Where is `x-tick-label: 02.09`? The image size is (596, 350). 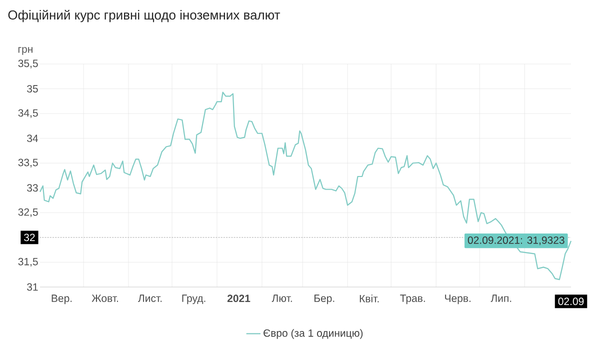 x-tick-label: 02.09 is located at coordinates (571, 302).